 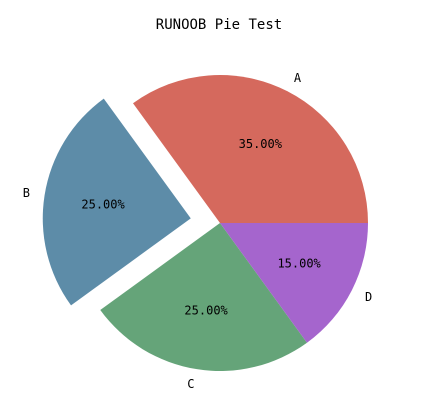 What do you see at coordinates (206, 311) in the screenshot?
I see `pie-percent-label-c: 25.00%` at bounding box center [206, 311].